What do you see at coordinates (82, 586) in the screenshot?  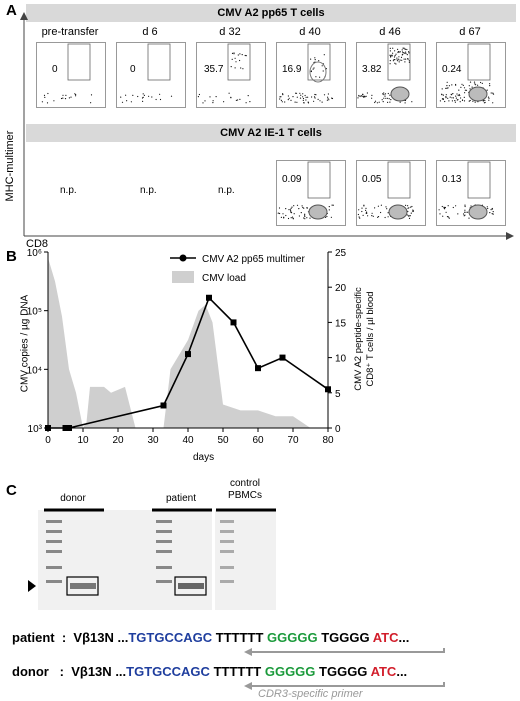 I see `band-highlight-donor` at bounding box center [82, 586].